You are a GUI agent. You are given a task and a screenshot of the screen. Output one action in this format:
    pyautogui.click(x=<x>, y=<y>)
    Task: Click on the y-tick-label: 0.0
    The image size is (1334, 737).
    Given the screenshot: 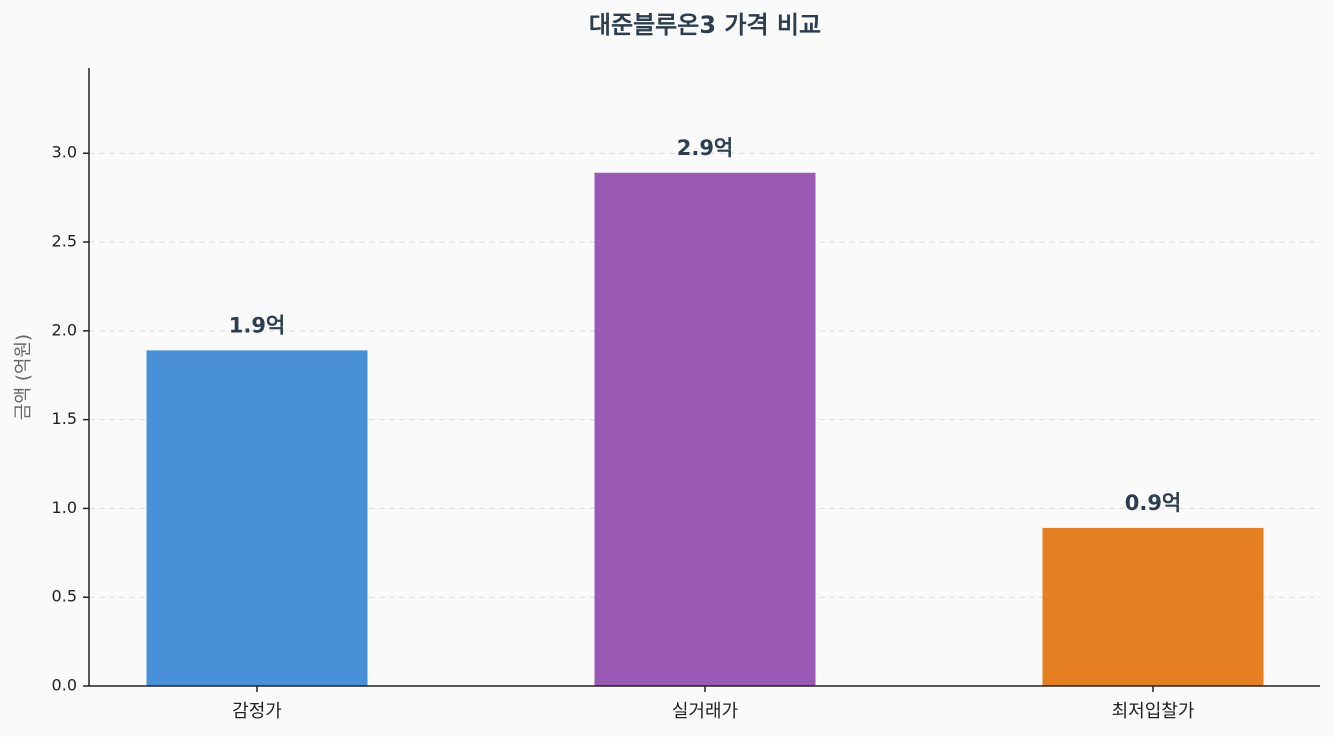 What is the action you would take?
    pyautogui.click(x=64, y=685)
    